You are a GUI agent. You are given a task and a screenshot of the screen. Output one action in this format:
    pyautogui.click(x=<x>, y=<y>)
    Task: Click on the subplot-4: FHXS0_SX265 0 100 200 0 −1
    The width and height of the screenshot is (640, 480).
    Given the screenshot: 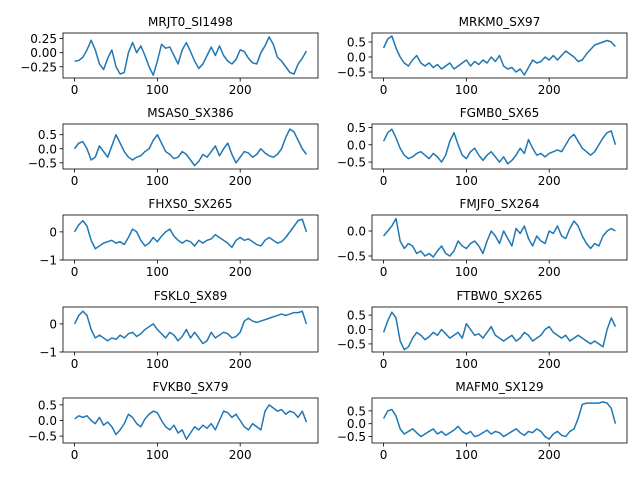 What is the action you would take?
    pyautogui.click(x=179, y=238)
    